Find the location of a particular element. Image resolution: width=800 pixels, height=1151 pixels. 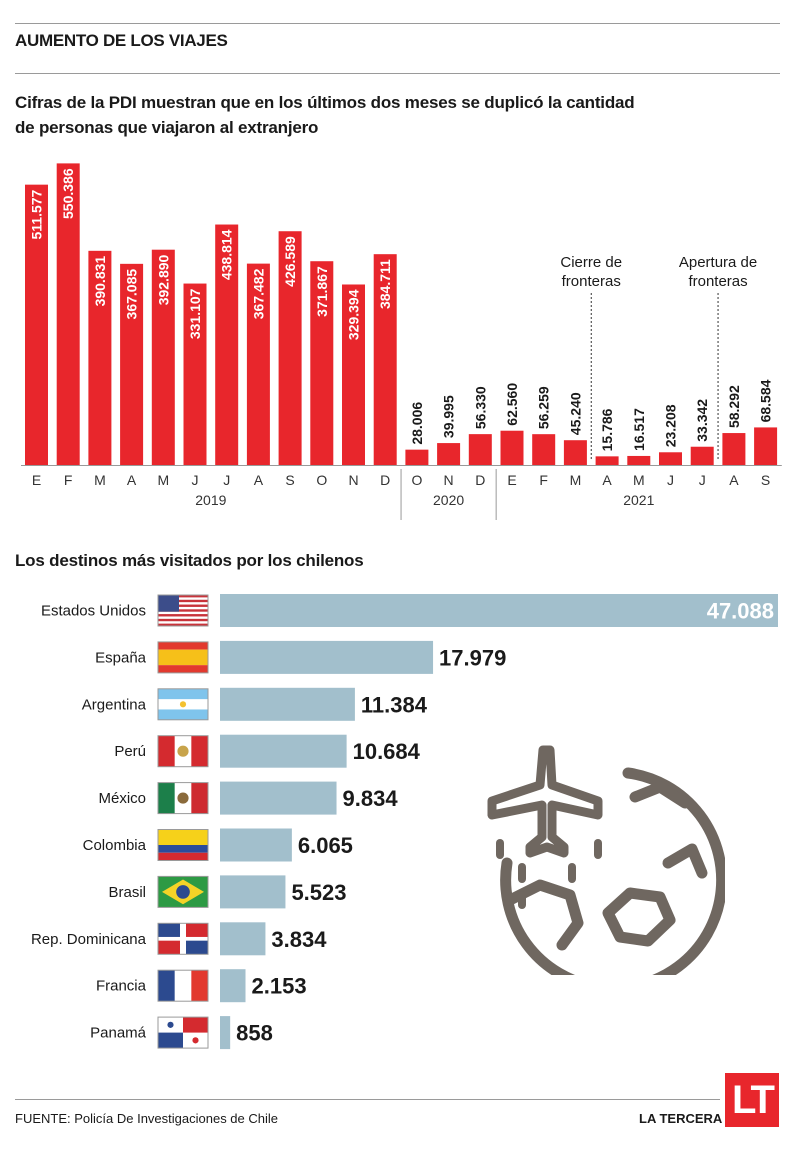

month-label-23: S is located at coordinates (765, 480).